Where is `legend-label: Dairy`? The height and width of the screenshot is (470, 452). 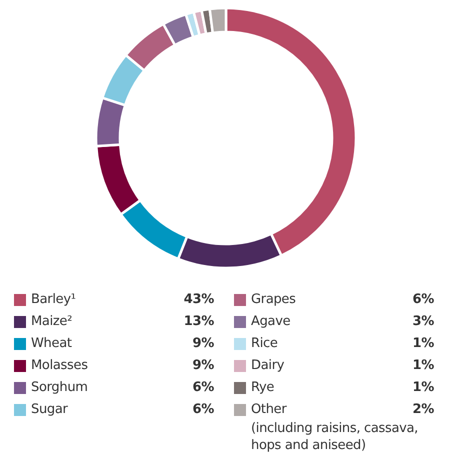
legend-label: Dairy is located at coordinates (268, 366).